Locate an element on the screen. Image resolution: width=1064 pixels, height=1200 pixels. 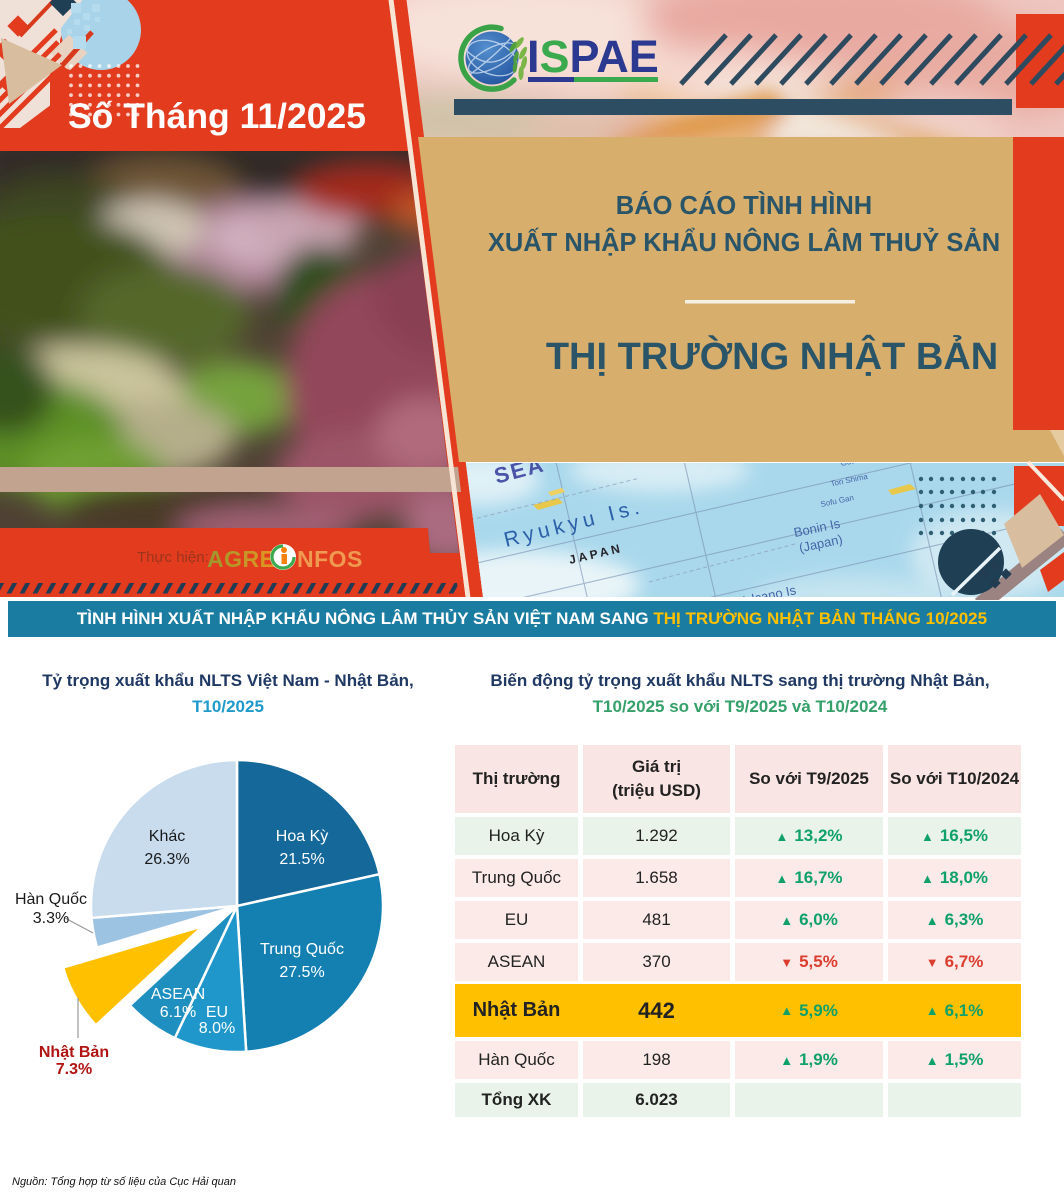
svg-text: ISPAE is located at coordinates (593, 56).